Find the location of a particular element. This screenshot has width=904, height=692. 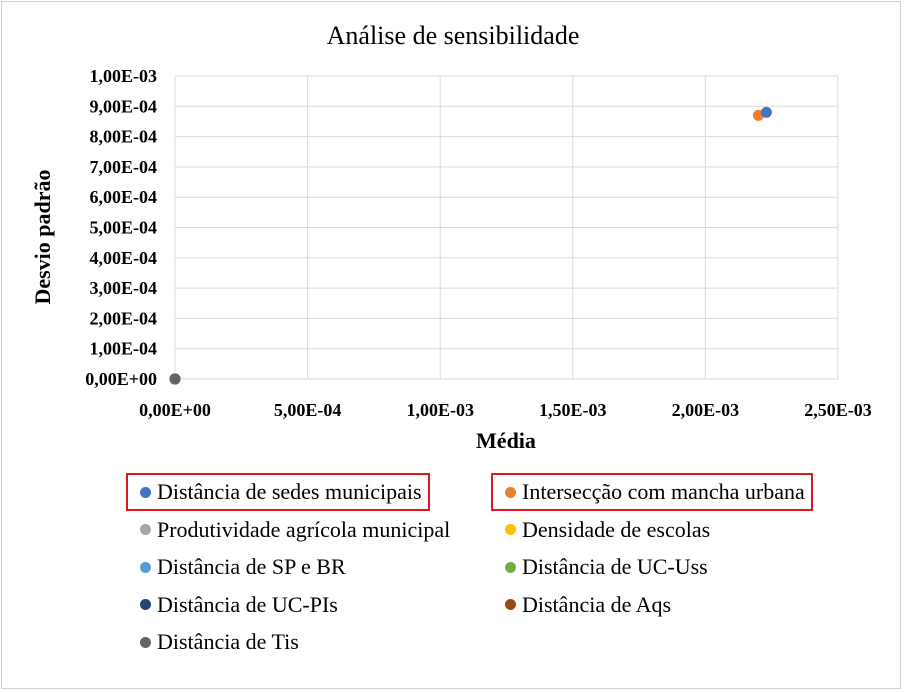

legend-label: Distância de sedes municipais is located at coordinates (289, 491).